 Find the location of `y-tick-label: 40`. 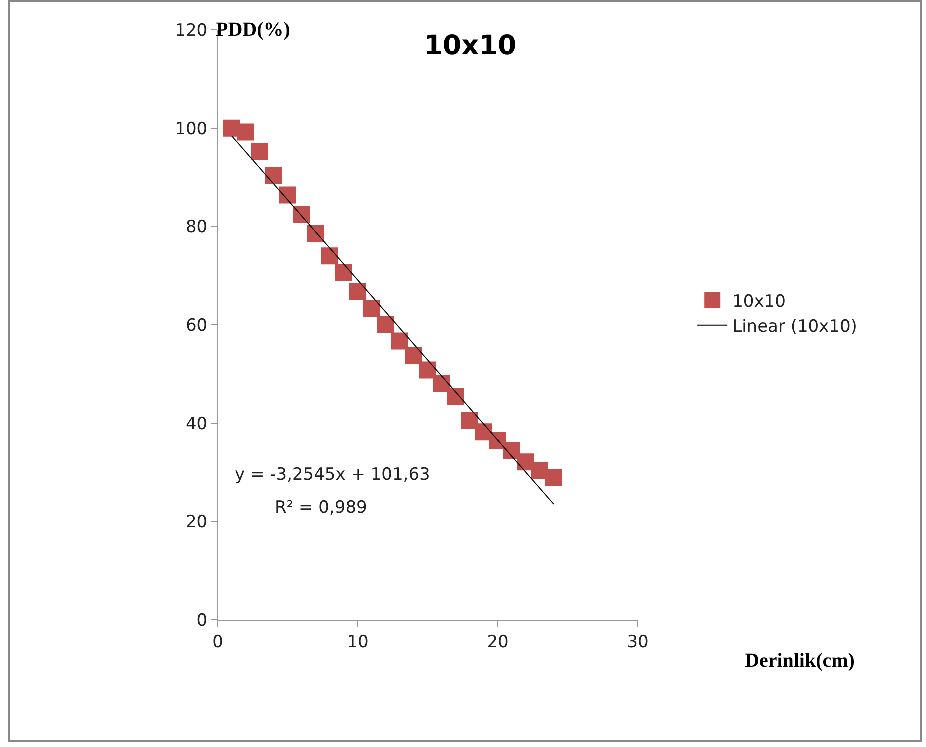

y-tick-label: 40 is located at coordinates (197, 424).